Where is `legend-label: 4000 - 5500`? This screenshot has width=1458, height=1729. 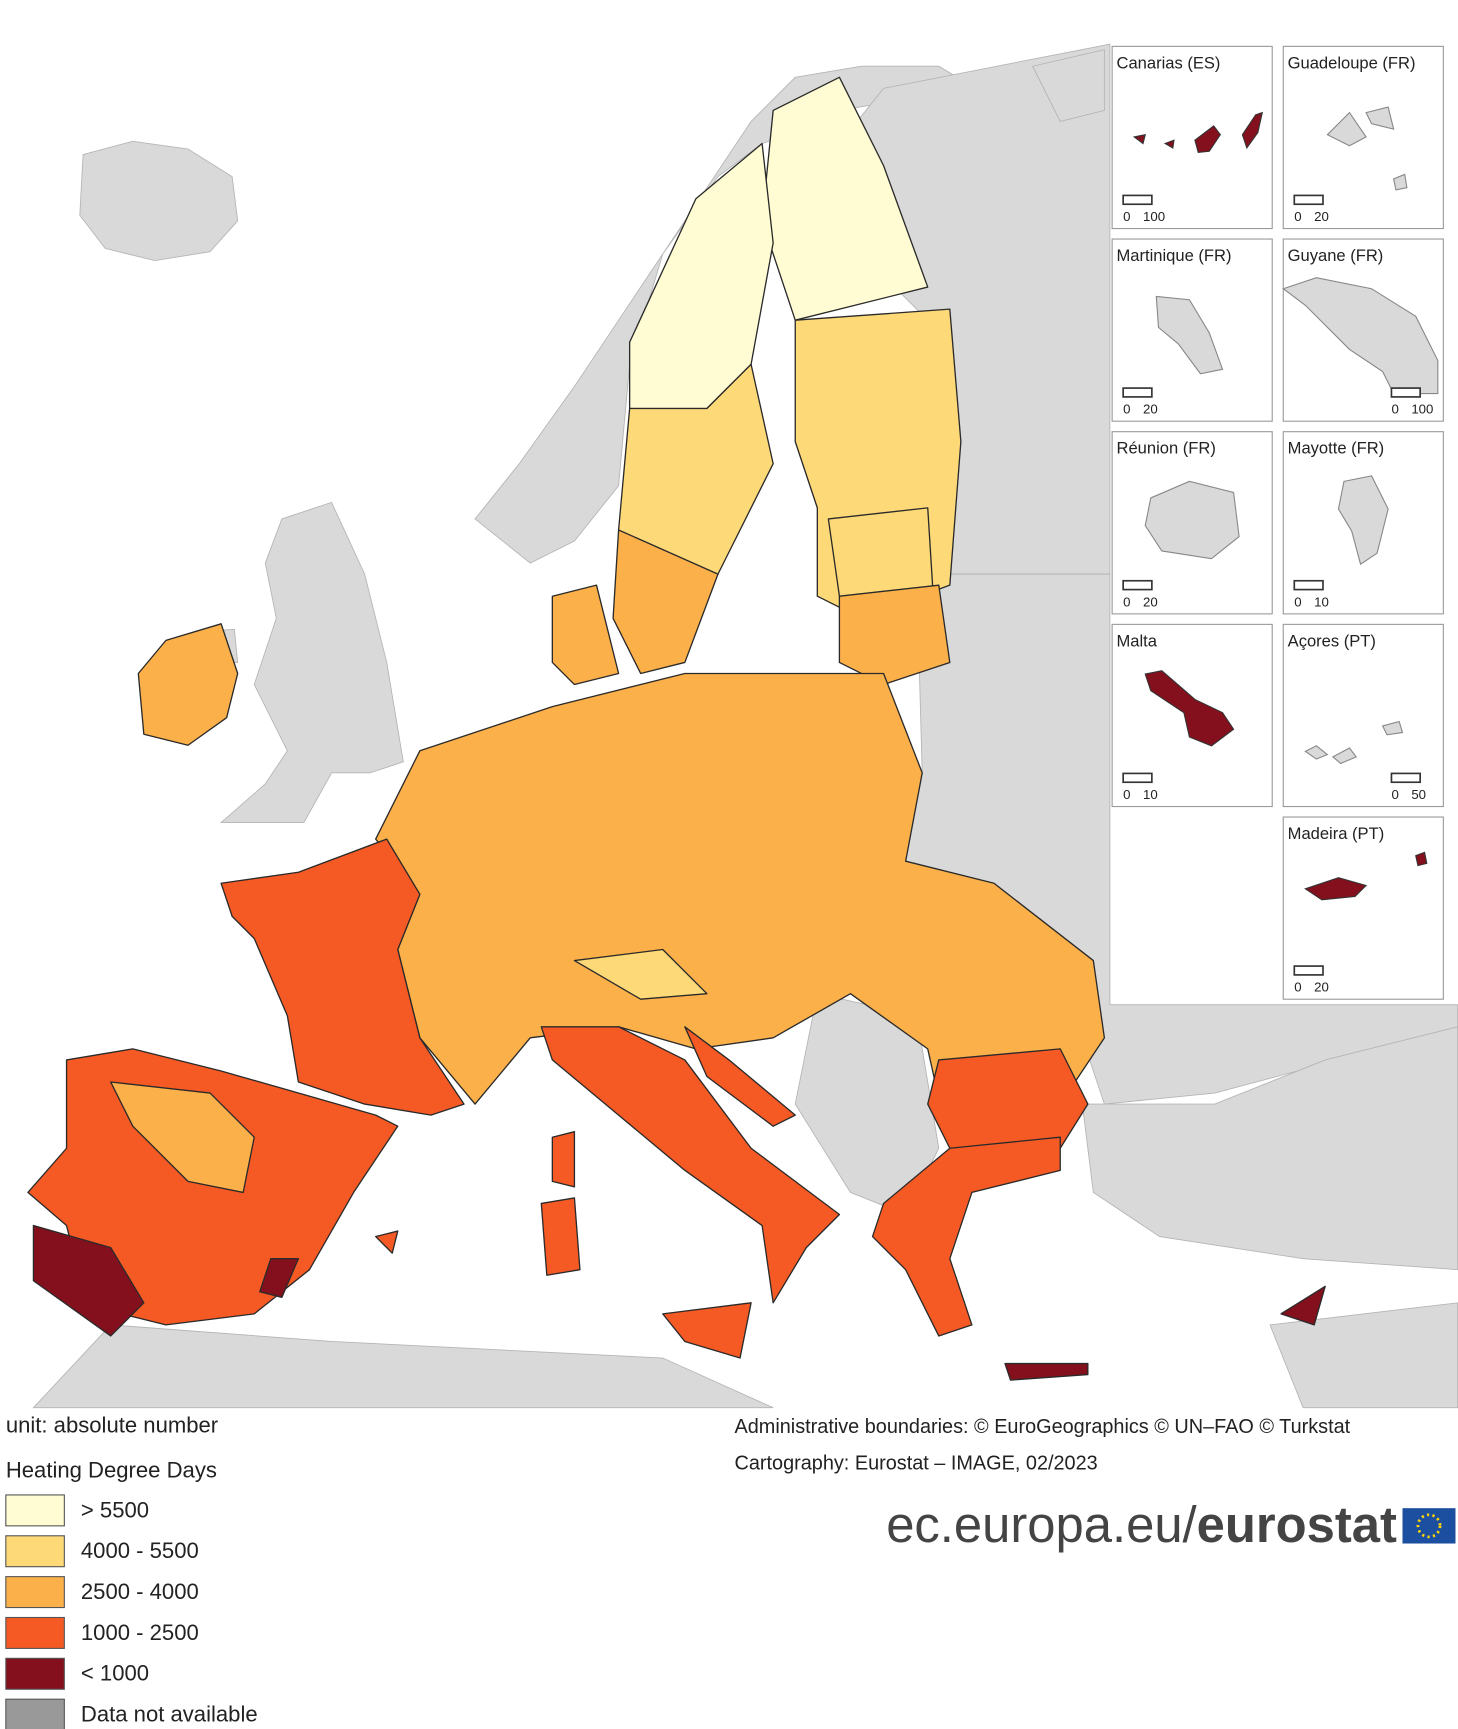
legend-label: 4000 - 5500 is located at coordinates (140, 1550).